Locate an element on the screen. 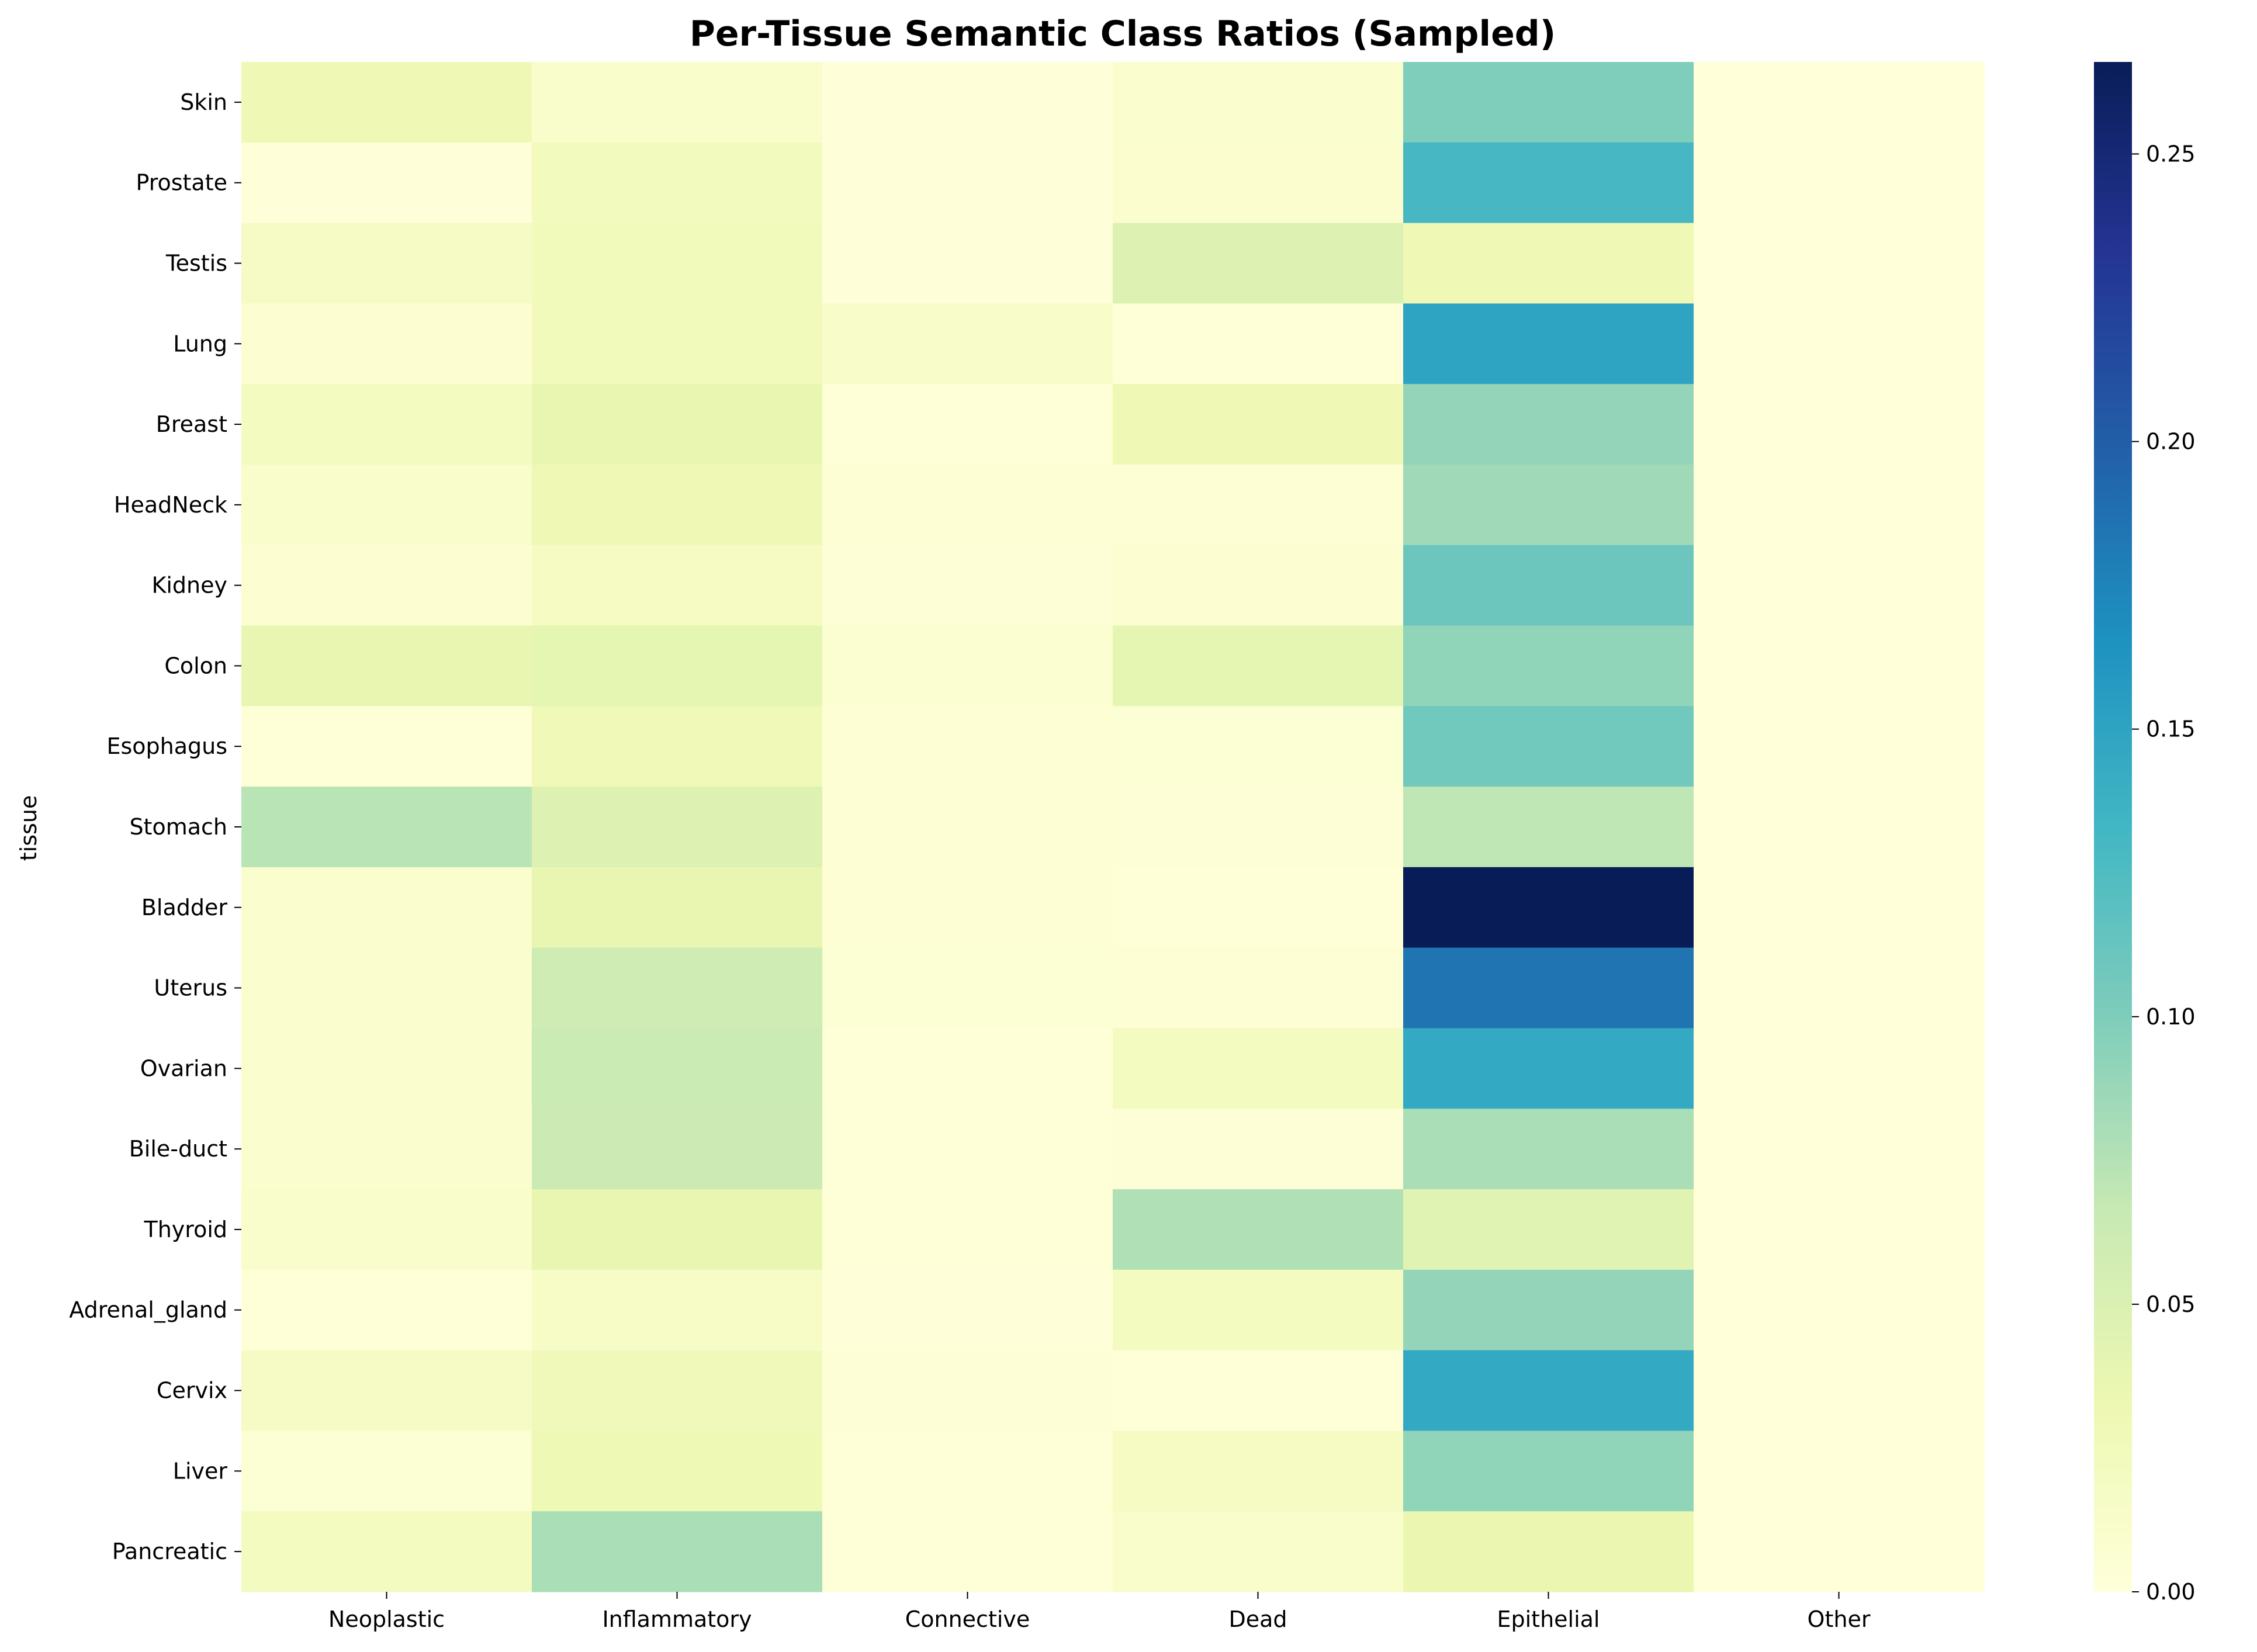 The width and height of the screenshot is (2257, 1652). row-label-headneck: HeadNeck is located at coordinates (170, 505).